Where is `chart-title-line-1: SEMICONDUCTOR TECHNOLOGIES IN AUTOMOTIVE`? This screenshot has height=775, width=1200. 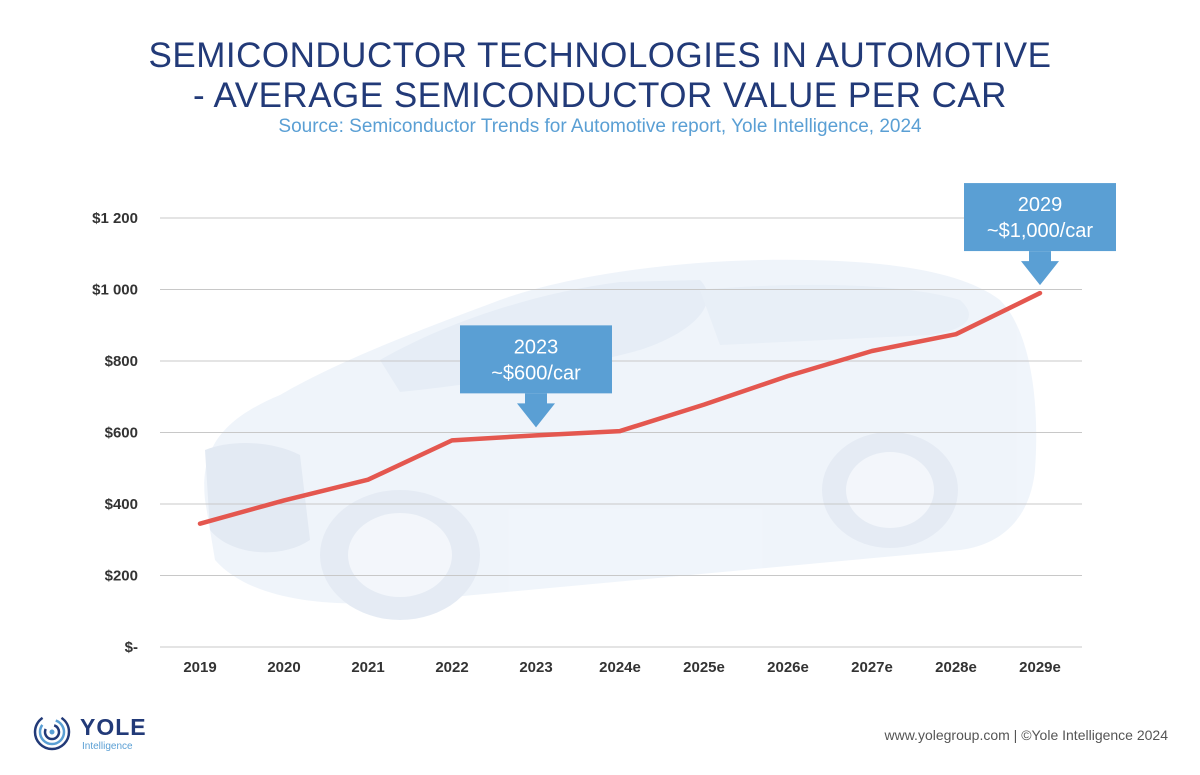
chart-title-line-1: SEMICONDUCTOR TECHNOLOGIES IN AUTOMOTIVE is located at coordinates (600, 55).